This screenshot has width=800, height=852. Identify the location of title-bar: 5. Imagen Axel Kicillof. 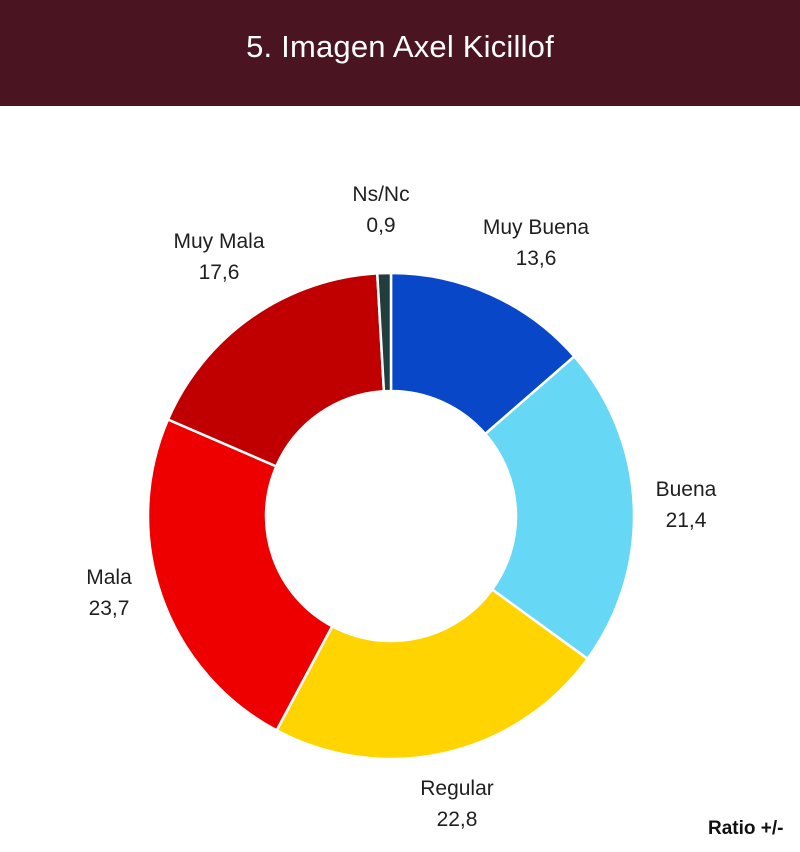
(400, 53).